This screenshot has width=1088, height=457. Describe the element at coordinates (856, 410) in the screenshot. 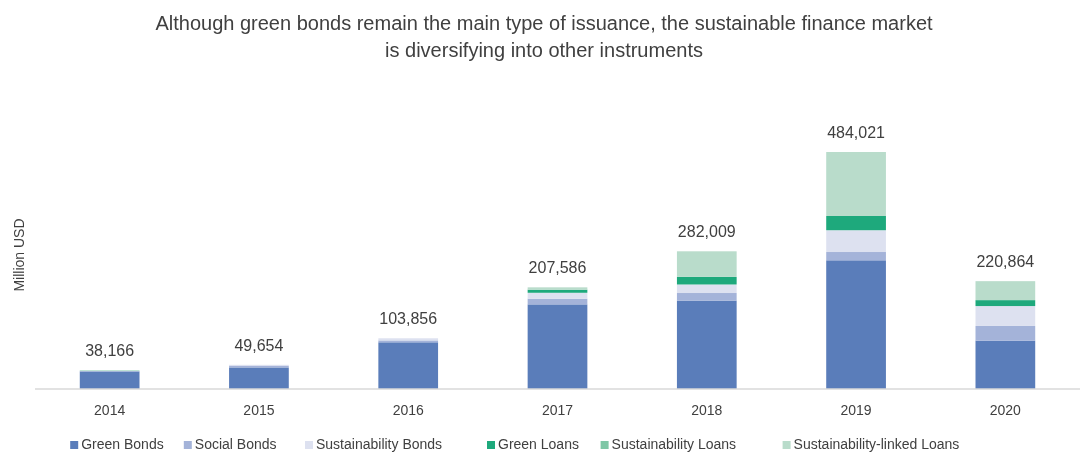

I see `x-tick-label: 2019` at that location.